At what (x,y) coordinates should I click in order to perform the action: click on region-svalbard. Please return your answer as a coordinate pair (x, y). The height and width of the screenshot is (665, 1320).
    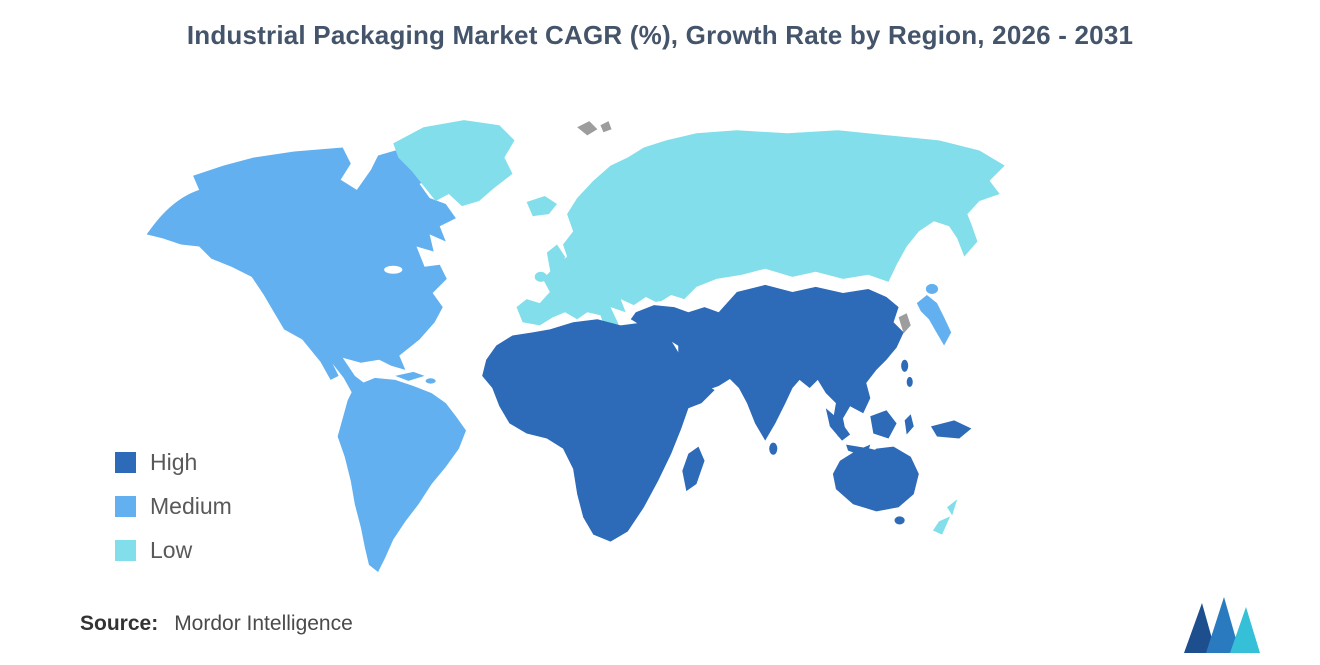
    Looking at the image, I should click on (594, 128).